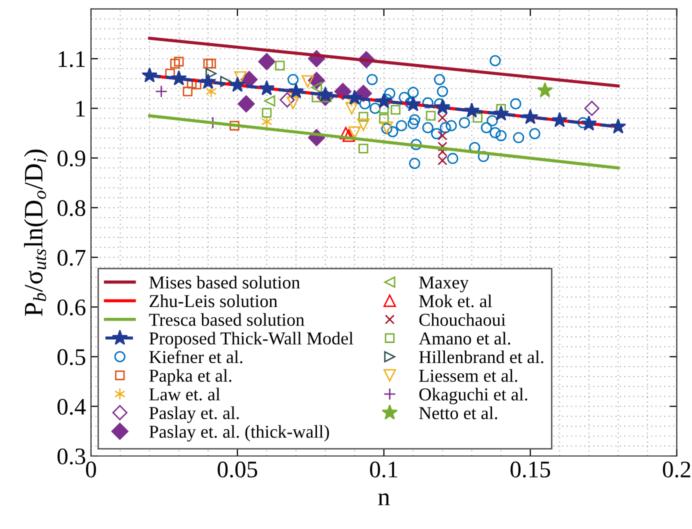 The image size is (692, 529). I want to click on legend-label: Paslay et. al., so click(194, 414).